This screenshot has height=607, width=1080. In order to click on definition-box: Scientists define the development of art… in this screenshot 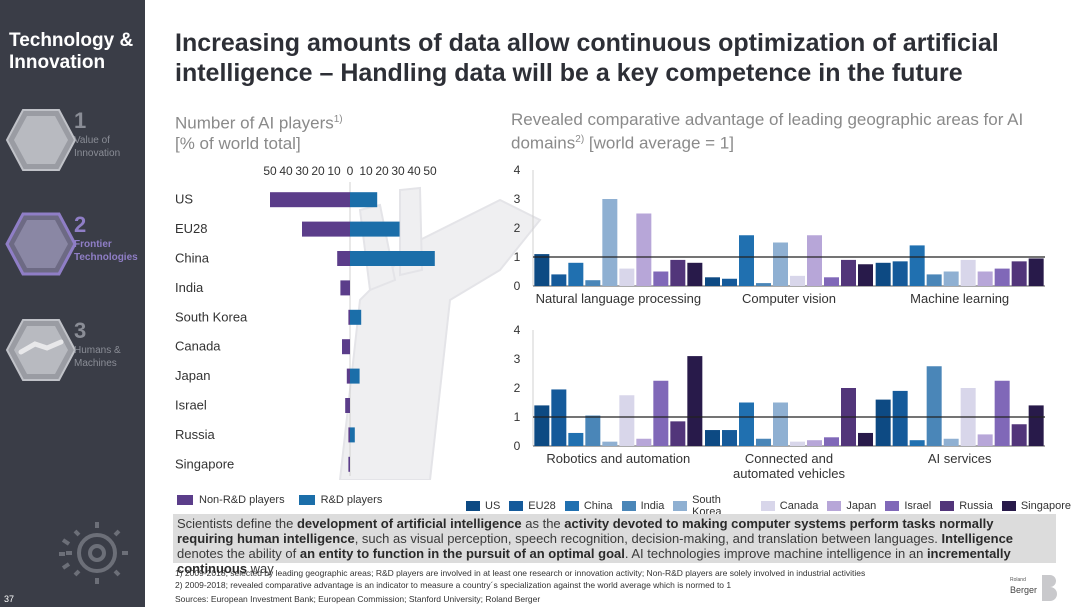, I will do `click(614, 545)`.